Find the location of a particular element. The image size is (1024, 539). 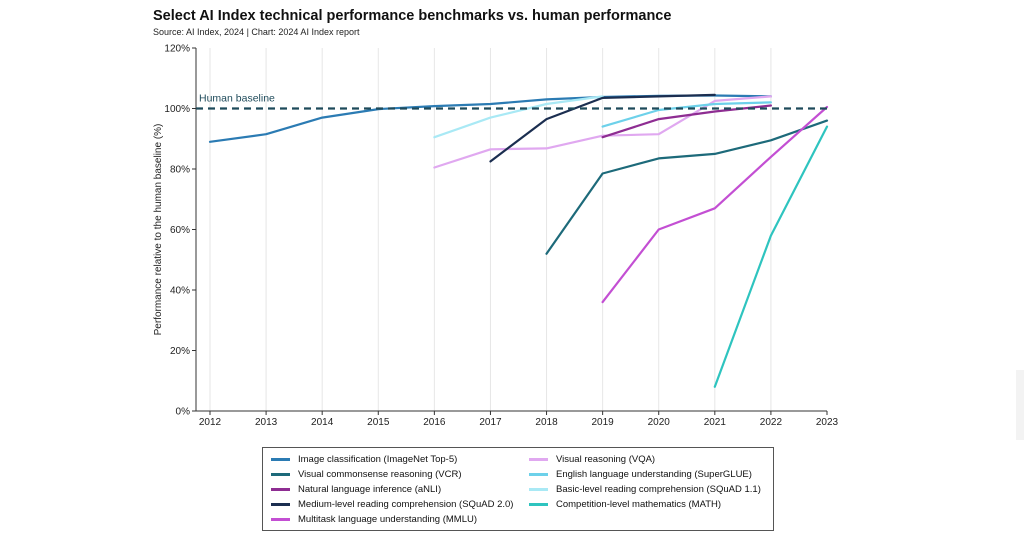

x-tick-label: 2014 is located at coordinates (322, 422).